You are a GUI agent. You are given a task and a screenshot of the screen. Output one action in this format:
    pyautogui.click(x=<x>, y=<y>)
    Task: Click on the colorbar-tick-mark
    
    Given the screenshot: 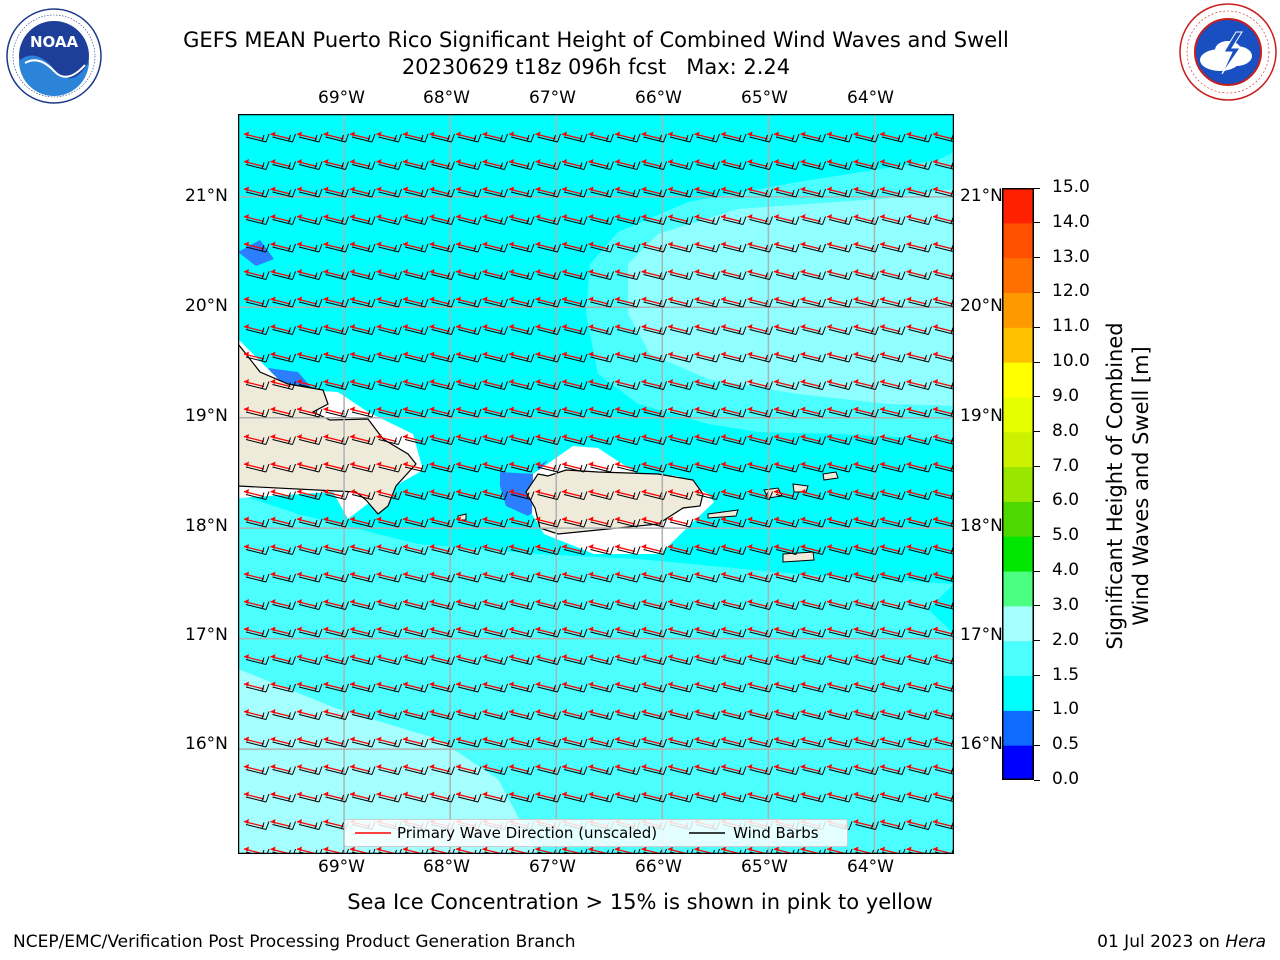 What is the action you would take?
    pyautogui.click(x=1037, y=676)
    